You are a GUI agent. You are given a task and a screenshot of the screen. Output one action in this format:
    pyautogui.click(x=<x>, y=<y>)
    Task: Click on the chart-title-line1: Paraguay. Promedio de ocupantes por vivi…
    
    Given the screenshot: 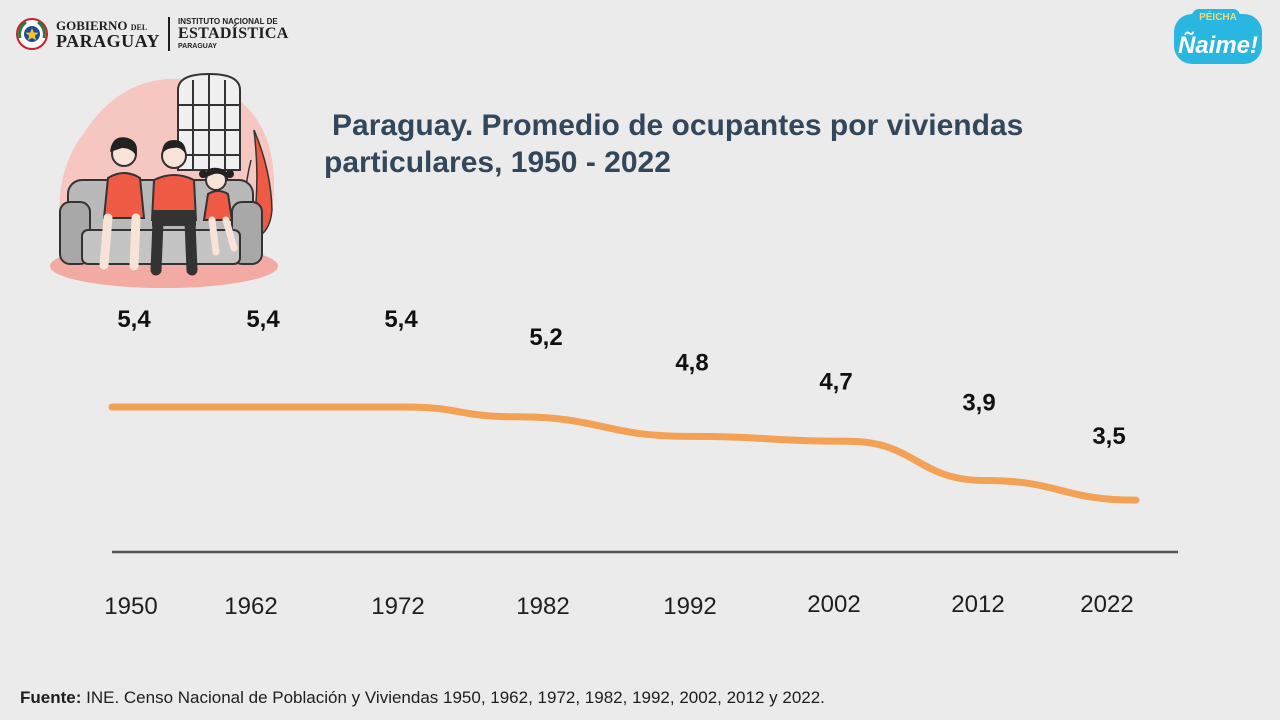 What is the action you would take?
    pyautogui.click(x=678, y=125)
    